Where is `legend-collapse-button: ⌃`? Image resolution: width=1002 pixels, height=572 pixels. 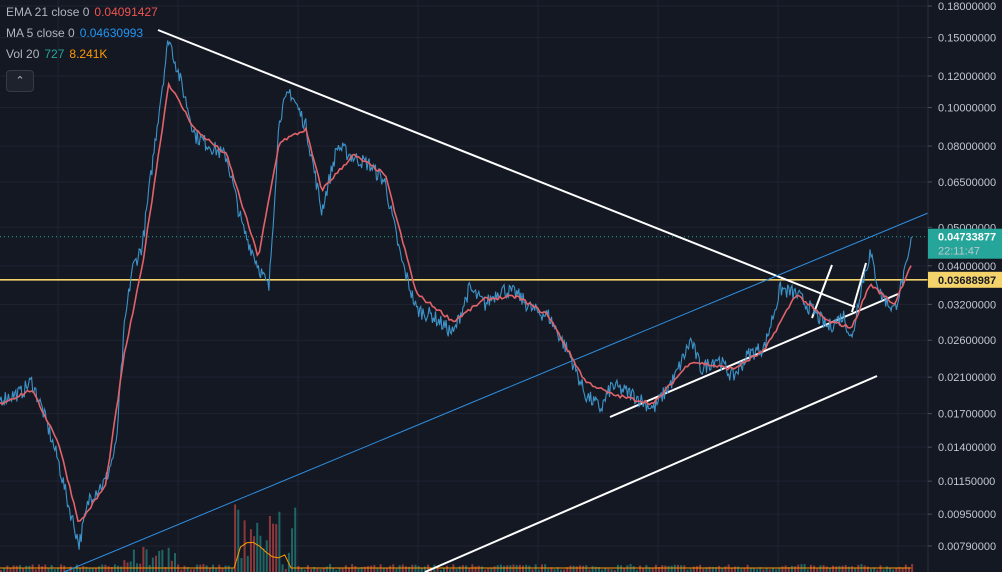
legend-collapse-button: ⌃ is located at coordinates (20, 81).